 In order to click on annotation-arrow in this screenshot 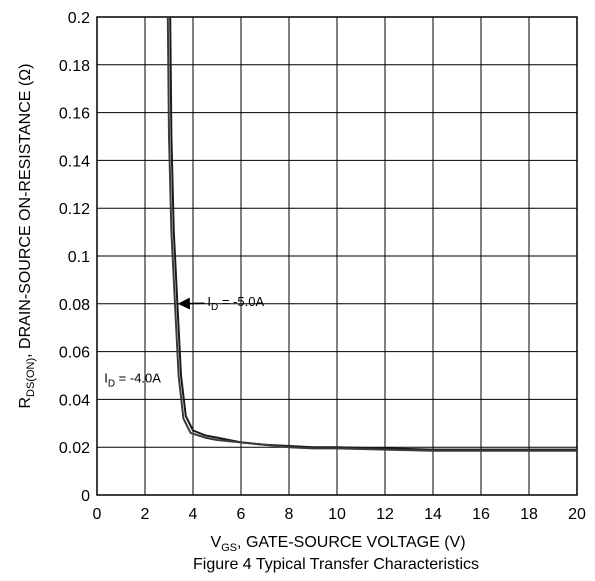, I will do `click(191, 303)`.